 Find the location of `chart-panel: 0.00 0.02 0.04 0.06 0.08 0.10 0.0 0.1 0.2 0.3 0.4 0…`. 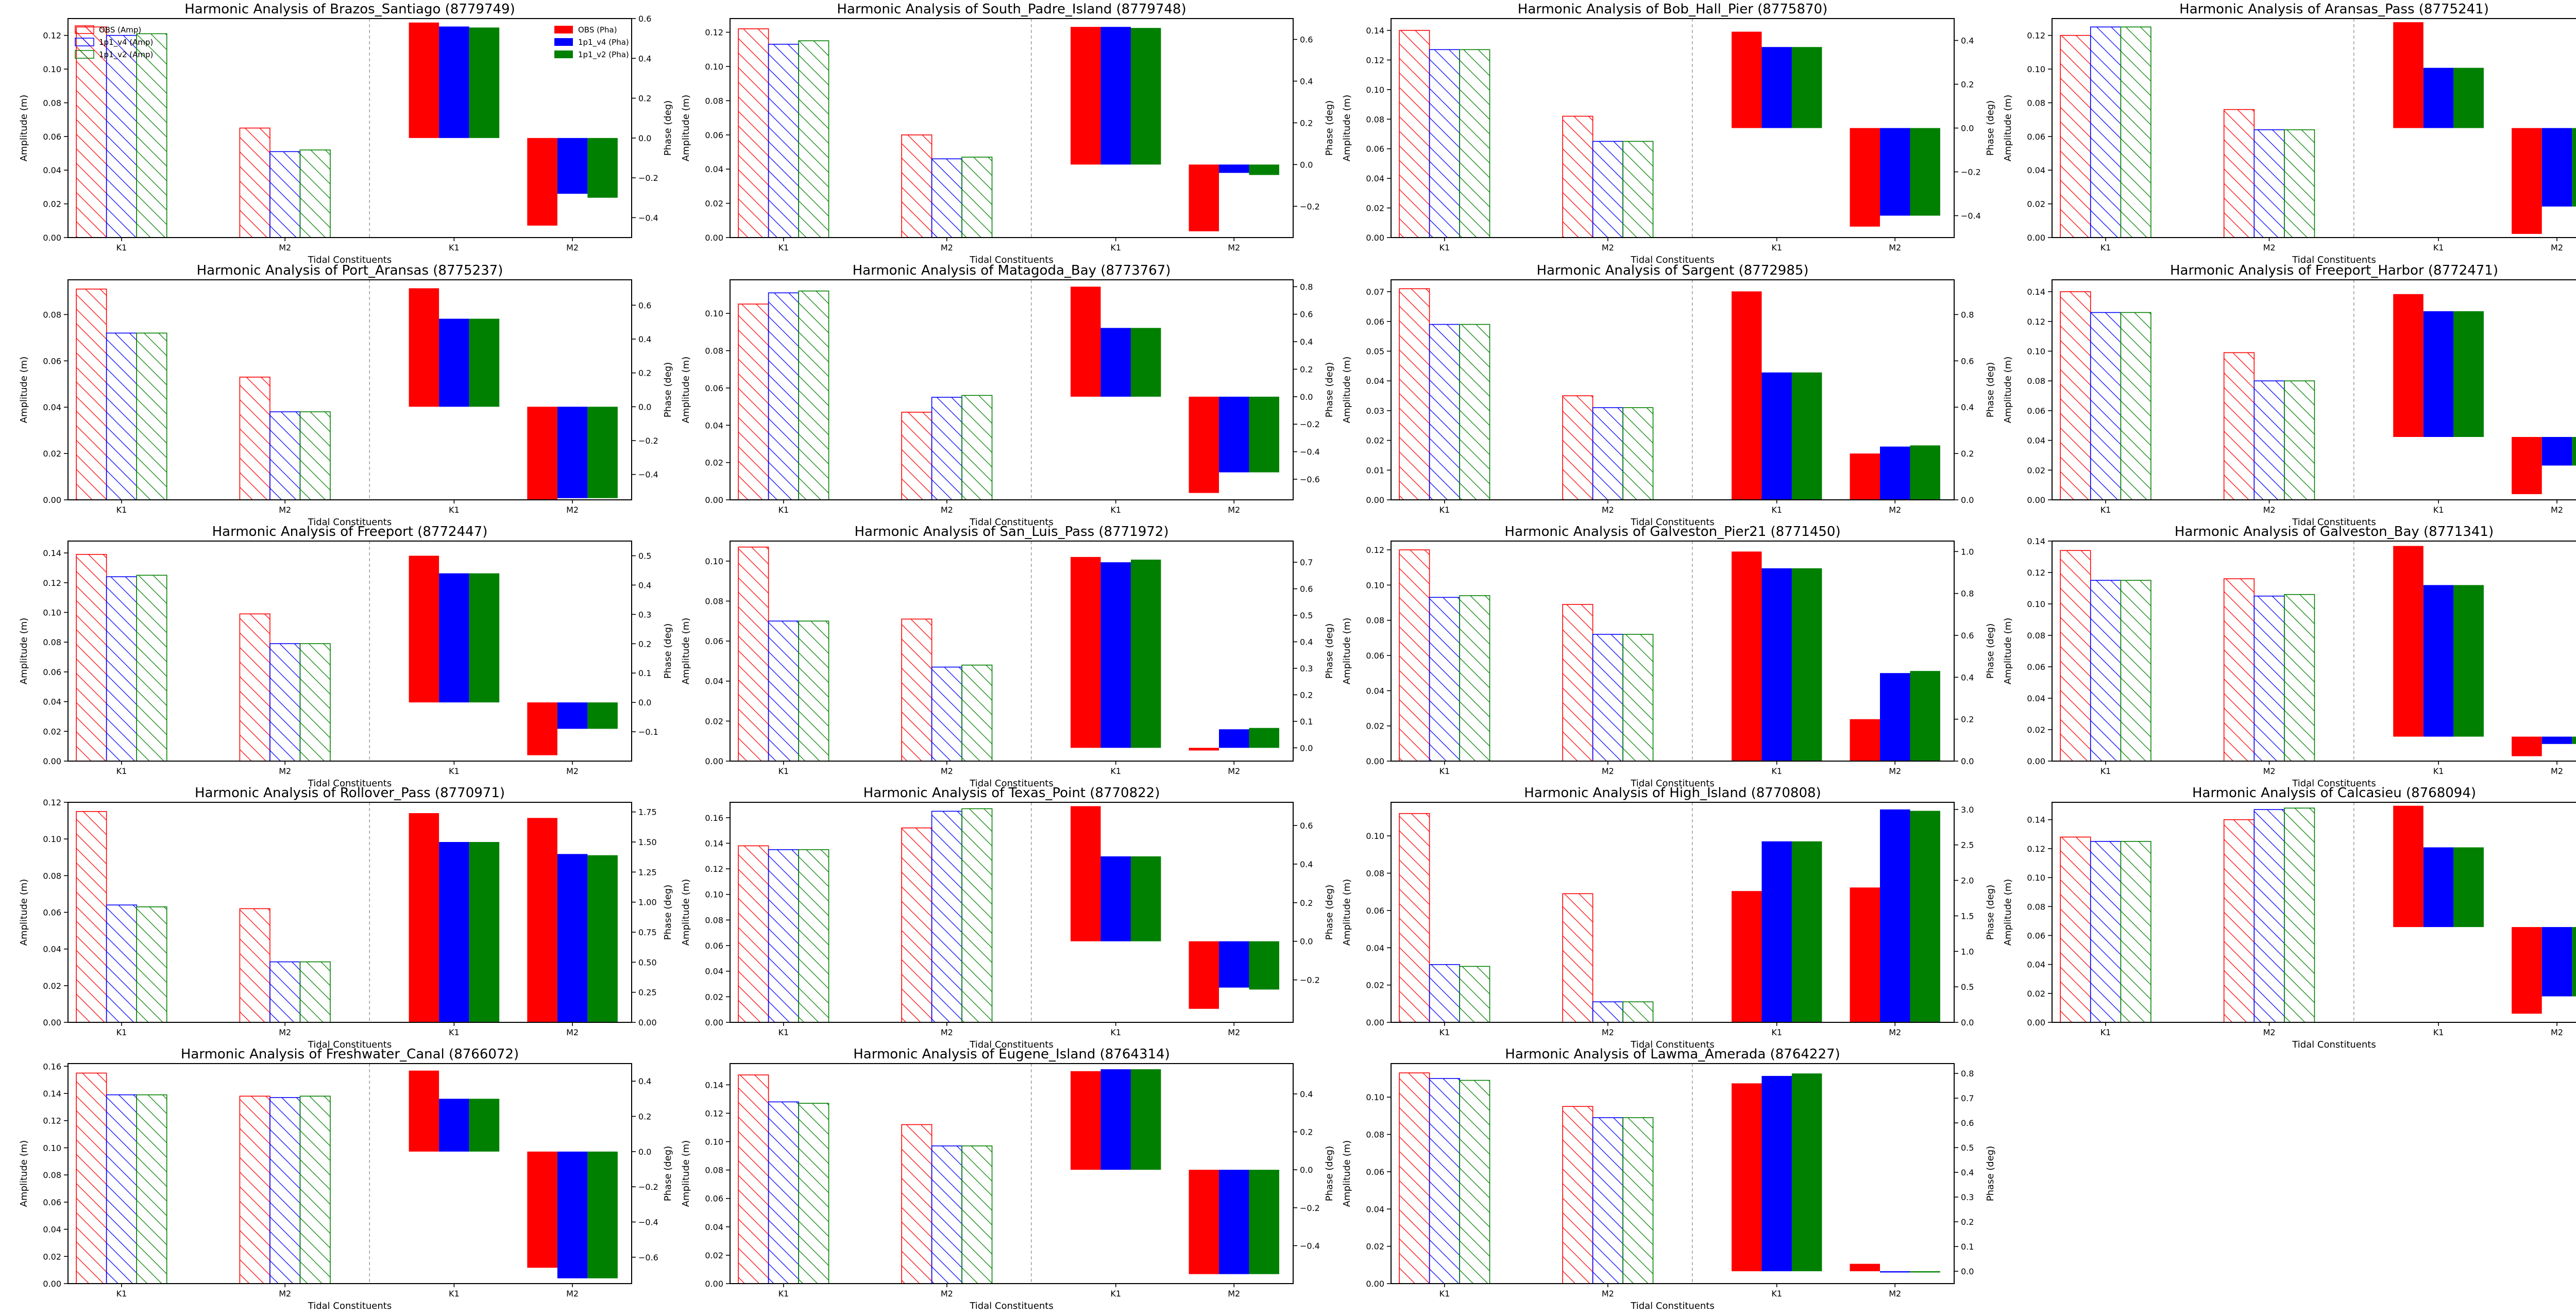

chart-panel: 0.00 0.02 0.04 0.06 0.08 0.10 0.0 0.1 0.2 0.3 0.4 0… is located at coordinates (1008, 656).